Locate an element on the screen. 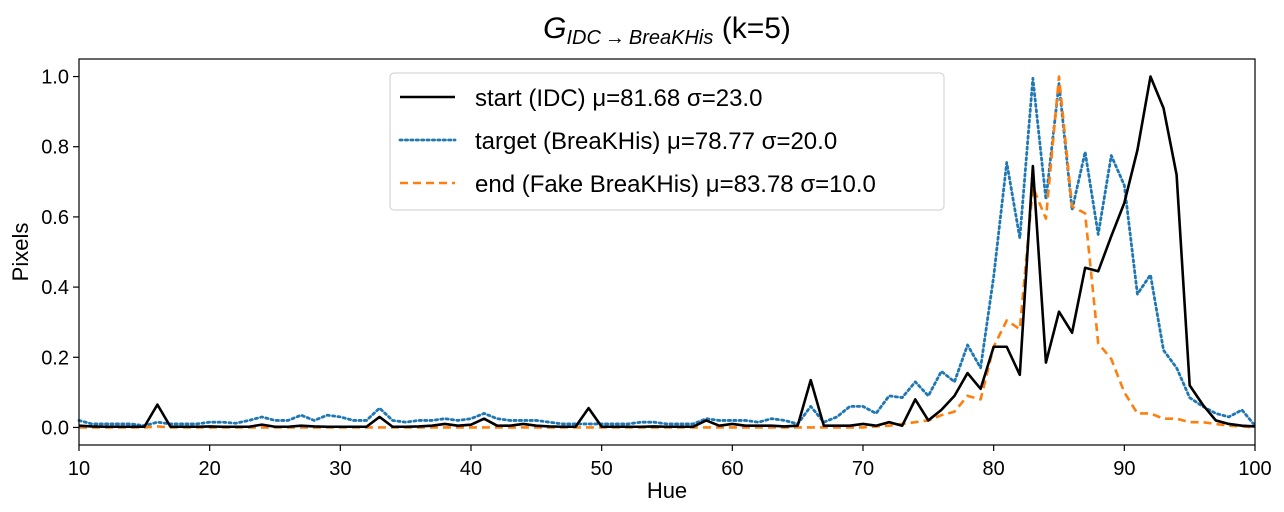 The image size is (1284, 512). x-tick-label: 50 is located at coordinates (602, 469).